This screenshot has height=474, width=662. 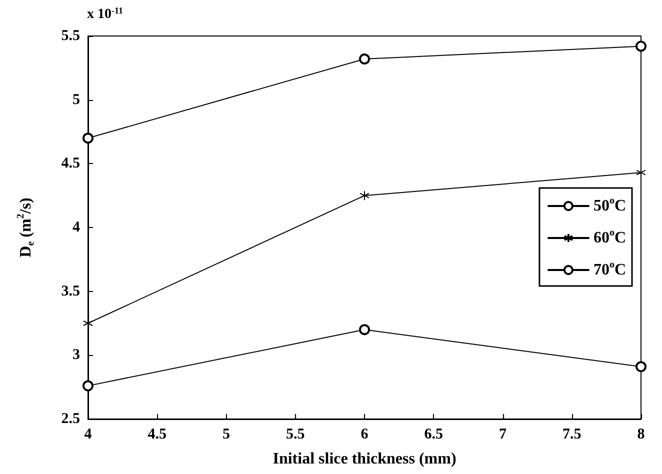 I want to click on x-tick-label: 5, so click(x=226, y=434).